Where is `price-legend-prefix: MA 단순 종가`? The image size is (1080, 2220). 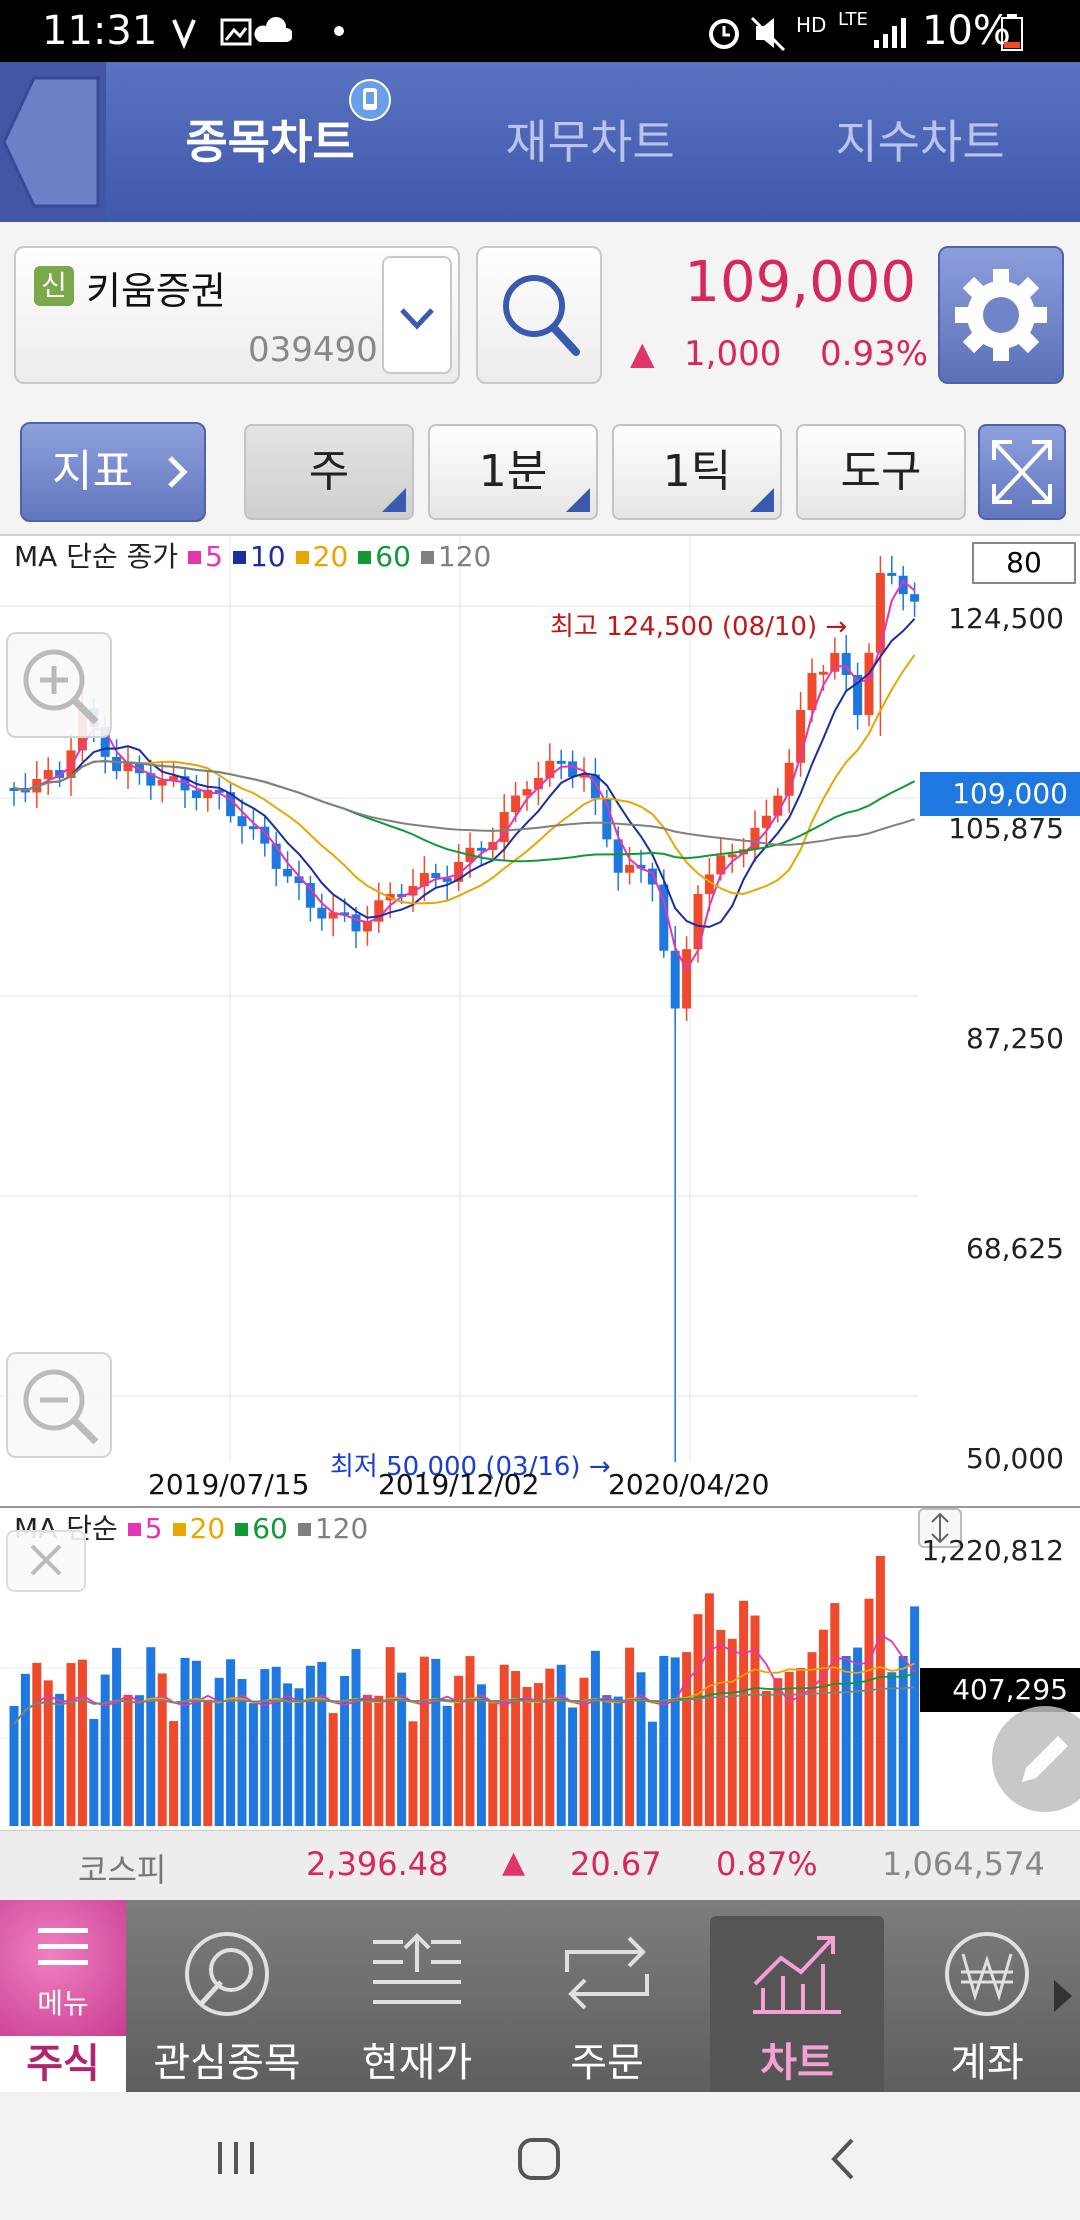
price-legend-prefix: MA 단순 종가 is located at coordinates (96, 556).